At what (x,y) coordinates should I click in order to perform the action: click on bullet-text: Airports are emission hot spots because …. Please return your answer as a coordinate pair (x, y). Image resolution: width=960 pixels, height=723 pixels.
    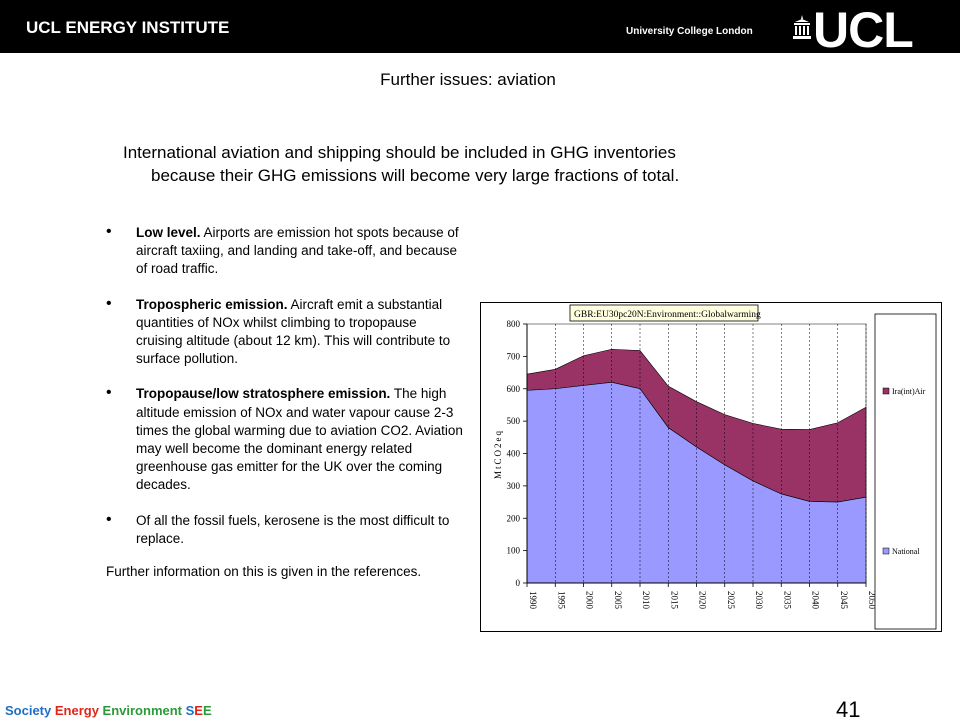
    Looking at the image, I should click on (297, 251).